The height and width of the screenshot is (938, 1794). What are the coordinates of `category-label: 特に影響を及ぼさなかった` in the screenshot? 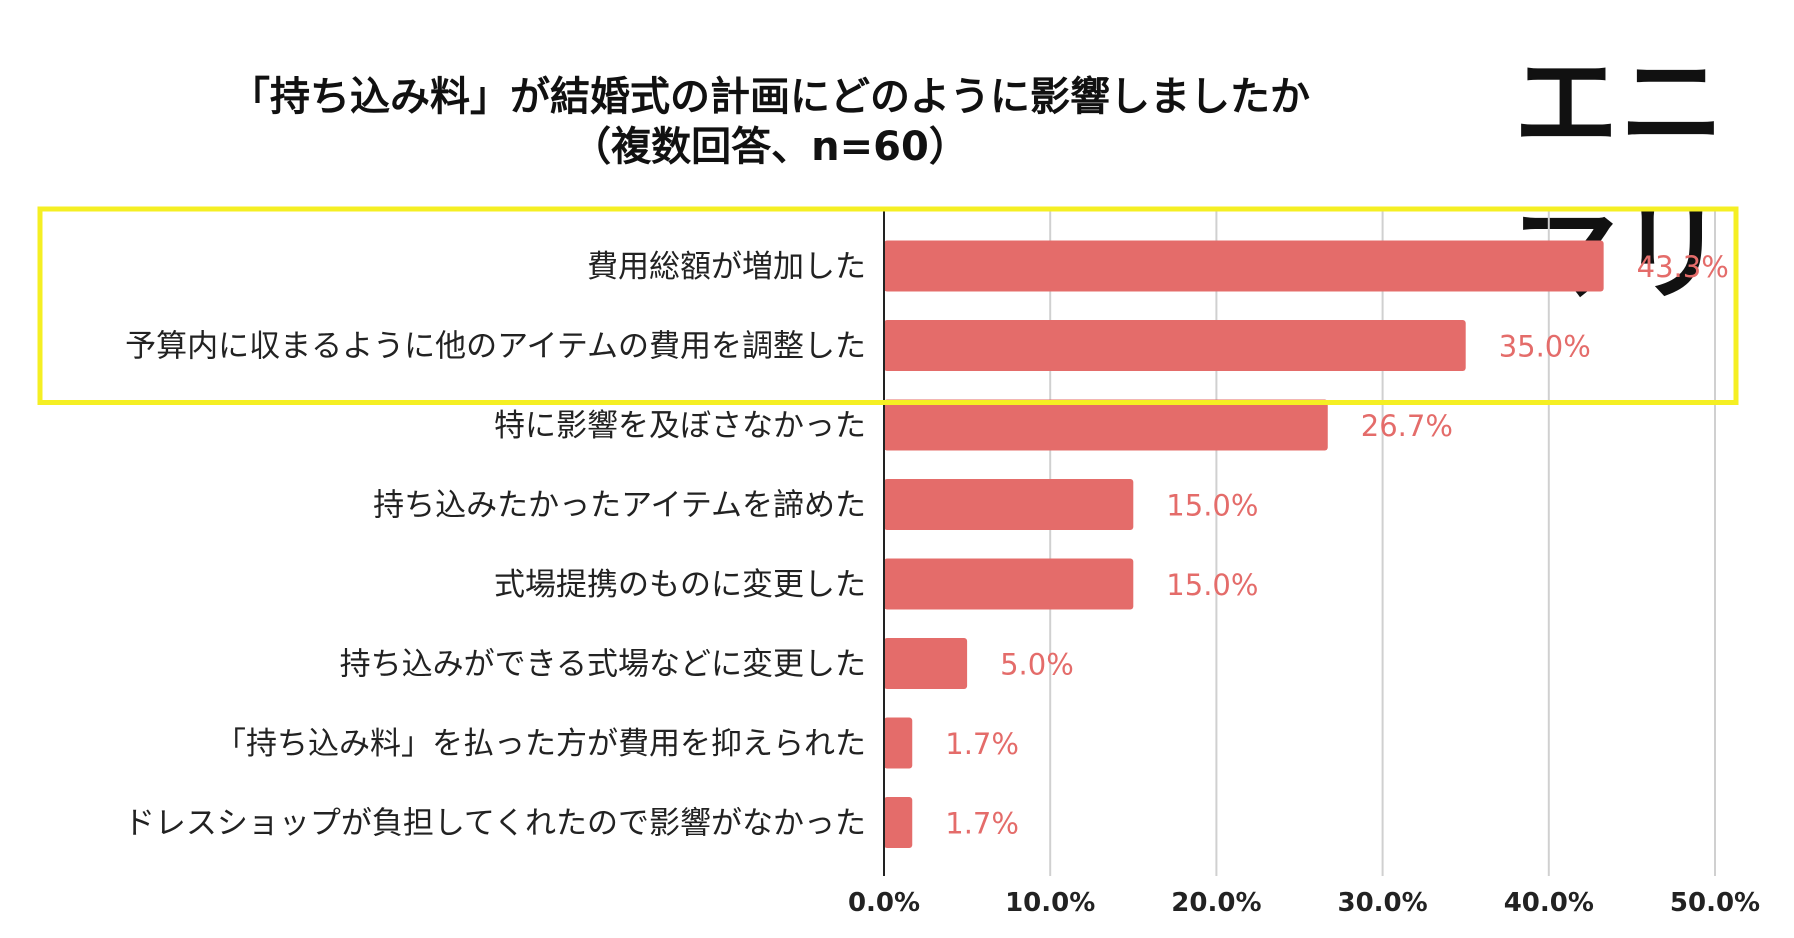 It's located at (680, 426).